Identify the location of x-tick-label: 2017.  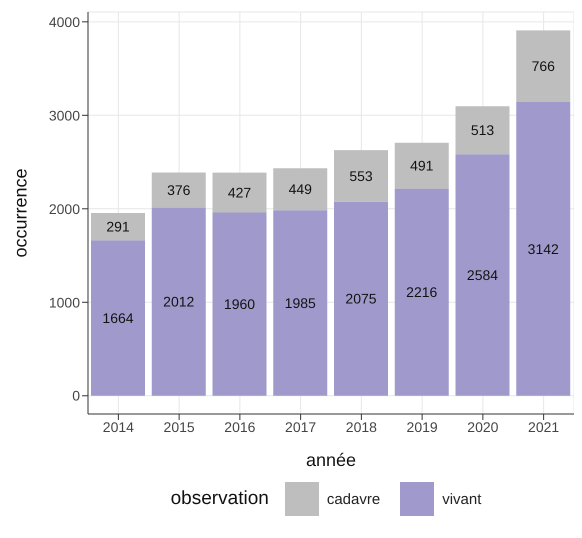
(300, 426).